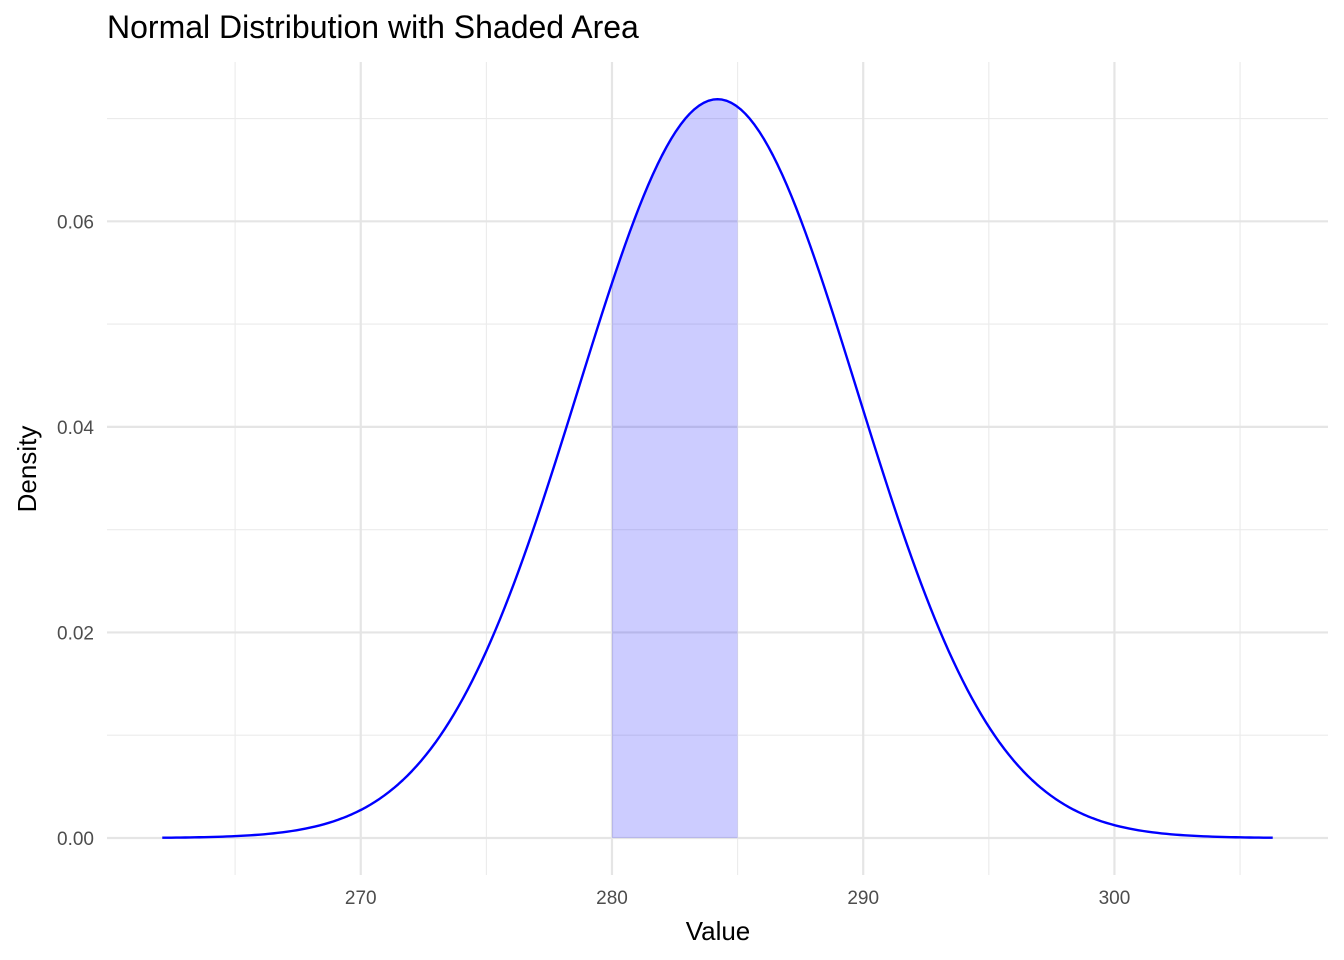  Describe the element at coordinates (718, 931) in the screenshot. I see `x-axis-title: Value` at that location.